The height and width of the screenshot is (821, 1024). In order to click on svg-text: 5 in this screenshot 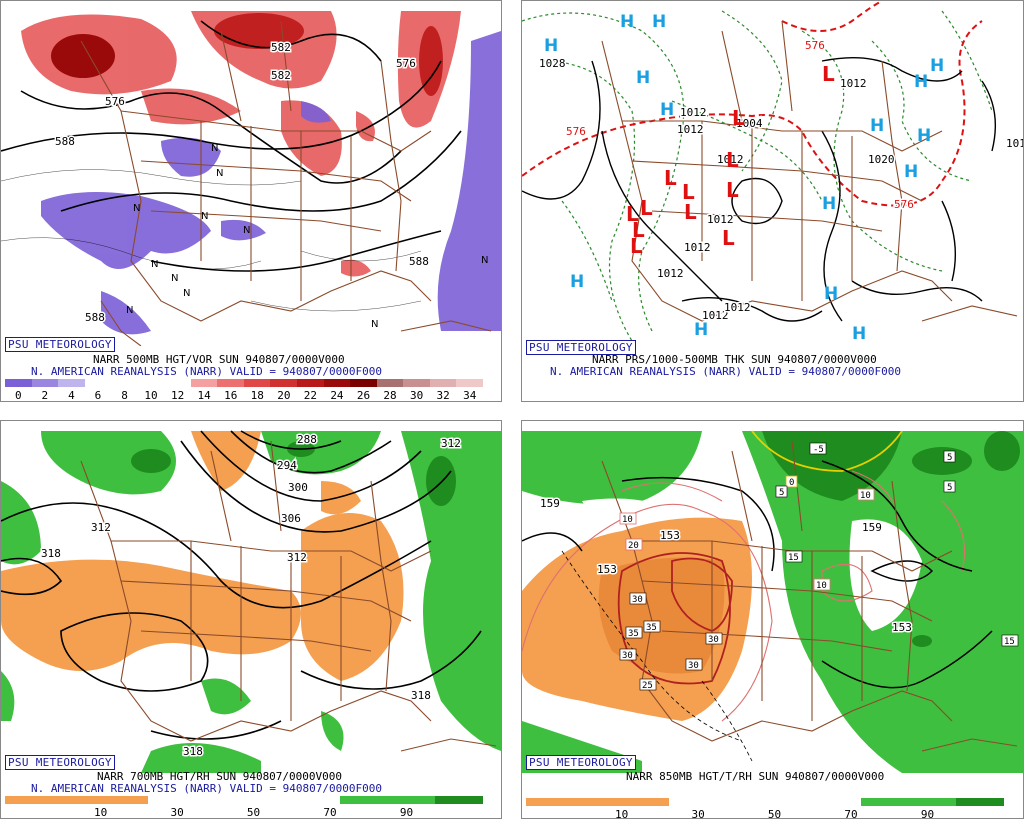, I will do `click(949, 488)`.